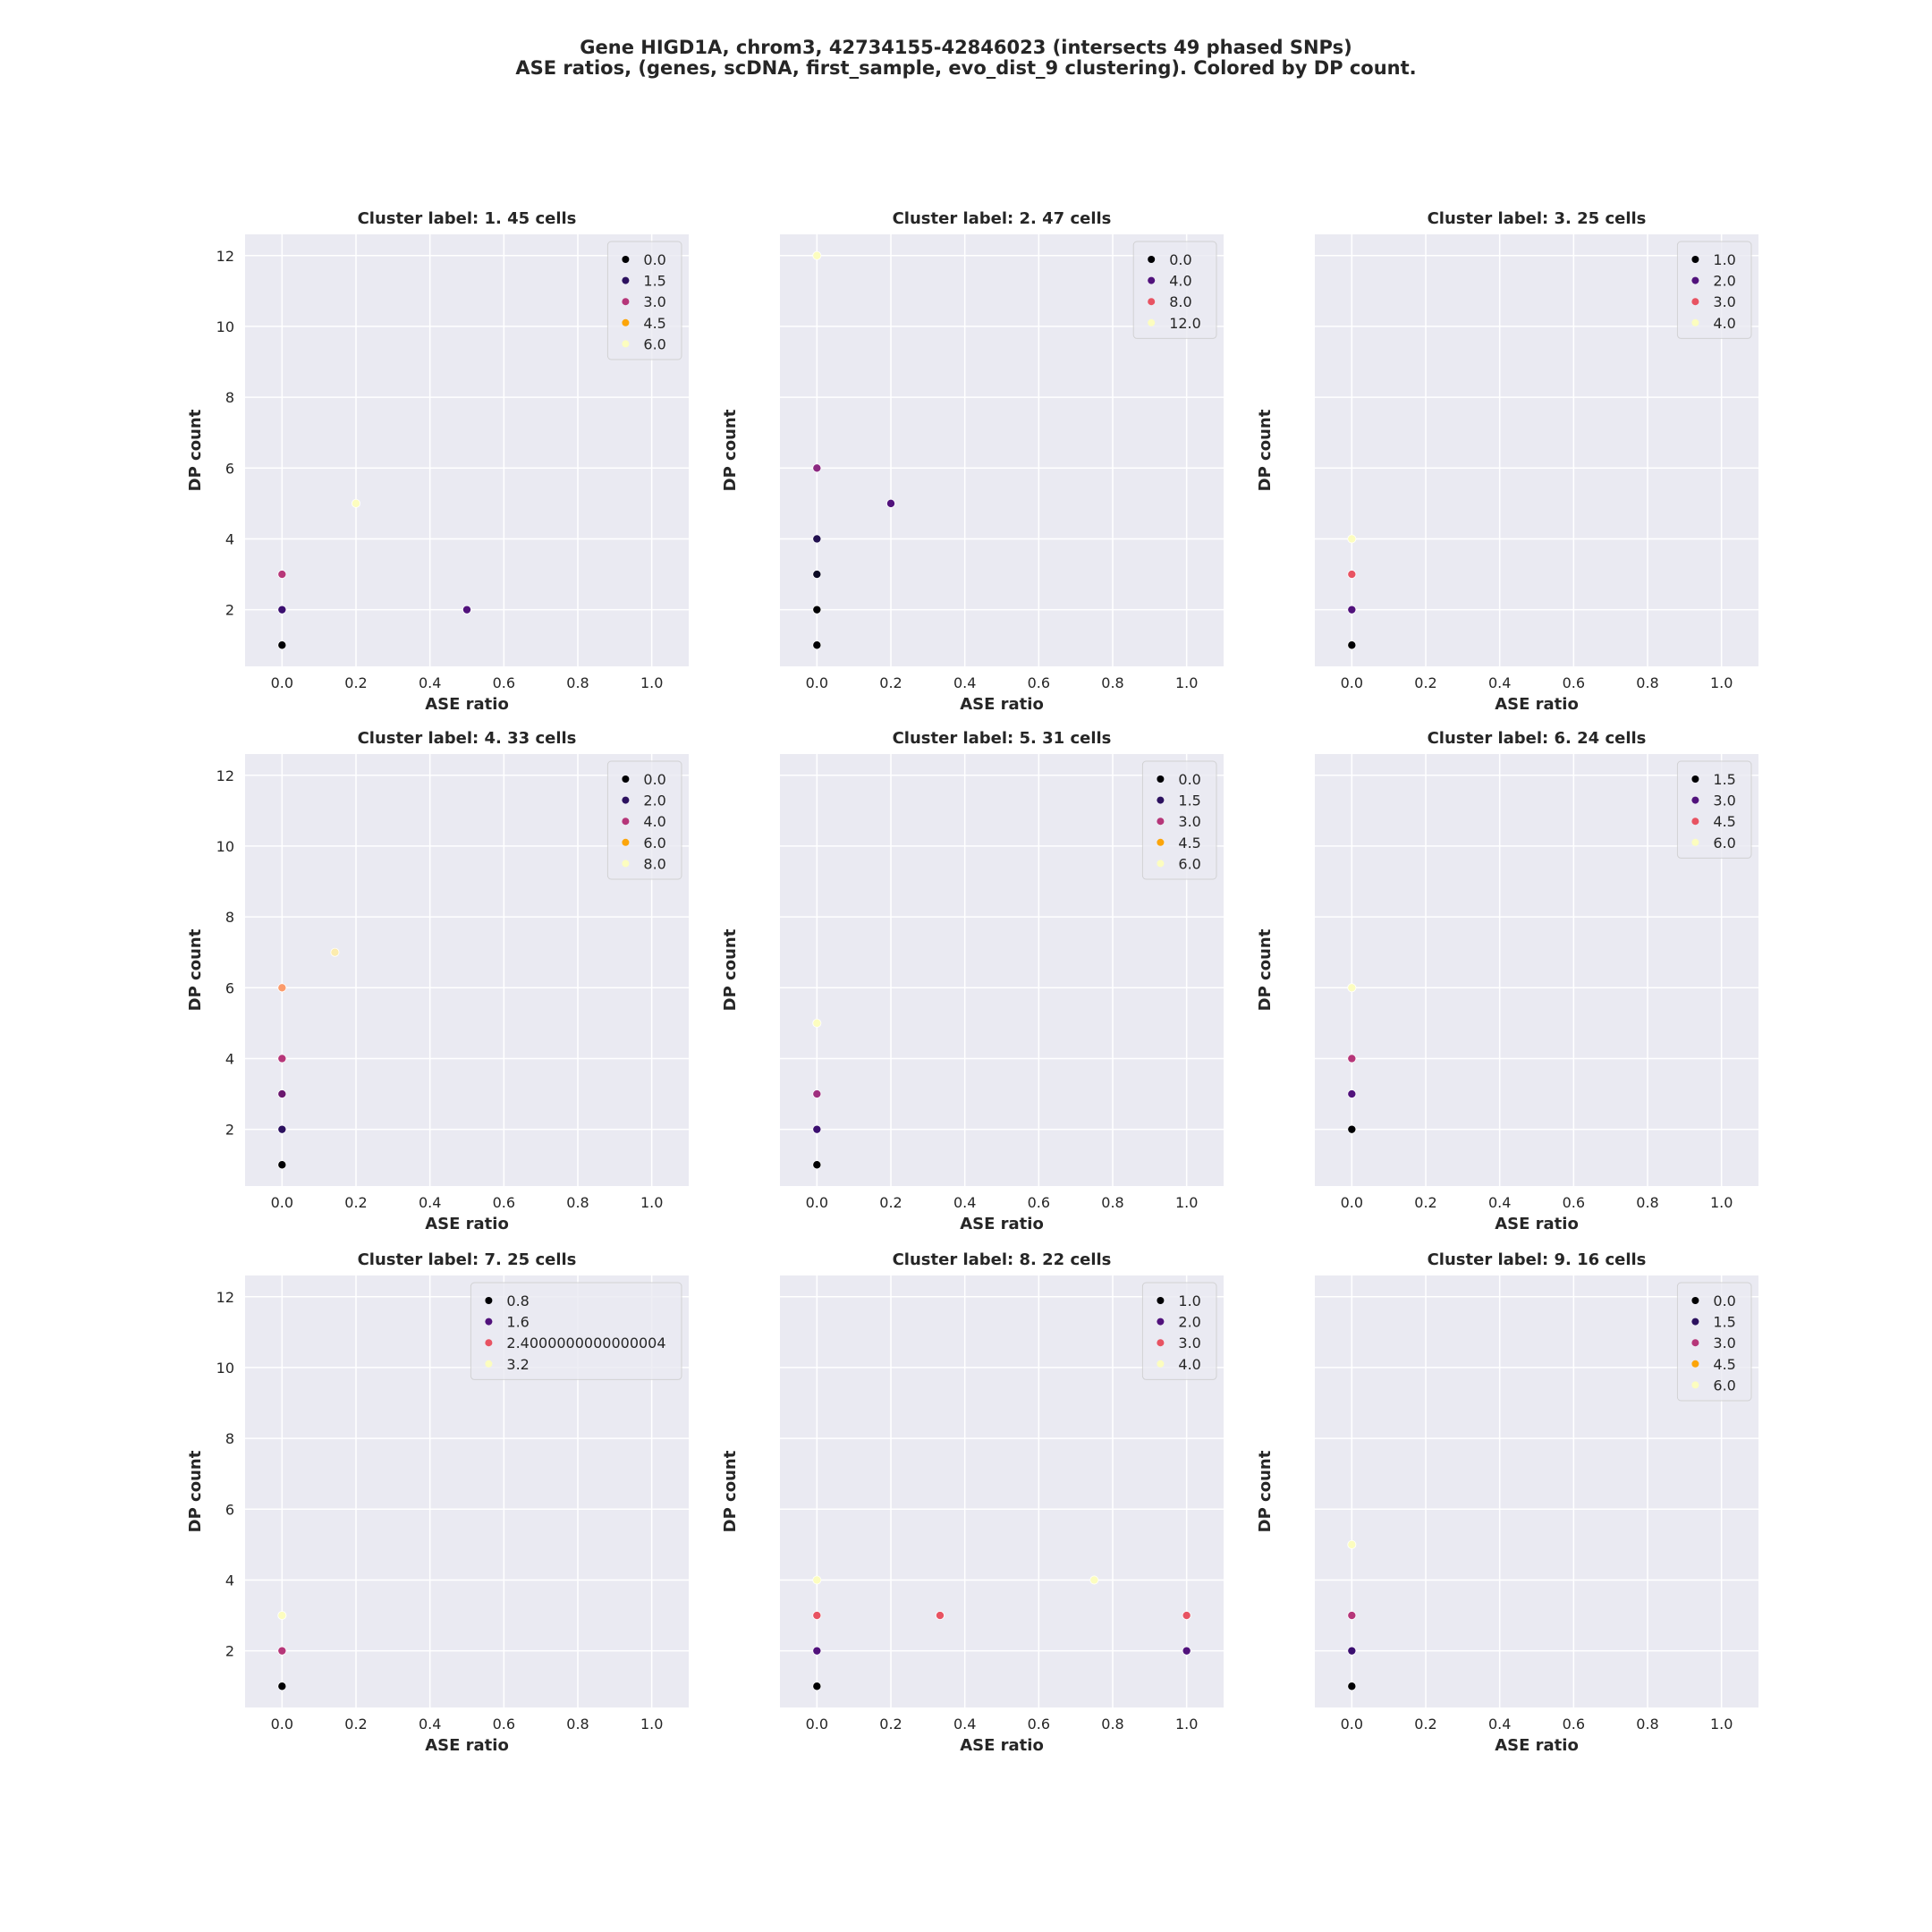 This screenshot has width=1932, height=1932. Describe the element at coordinates (1186, 1724) in the screenshot. I see `x-tick-label: 1.0` at that location.